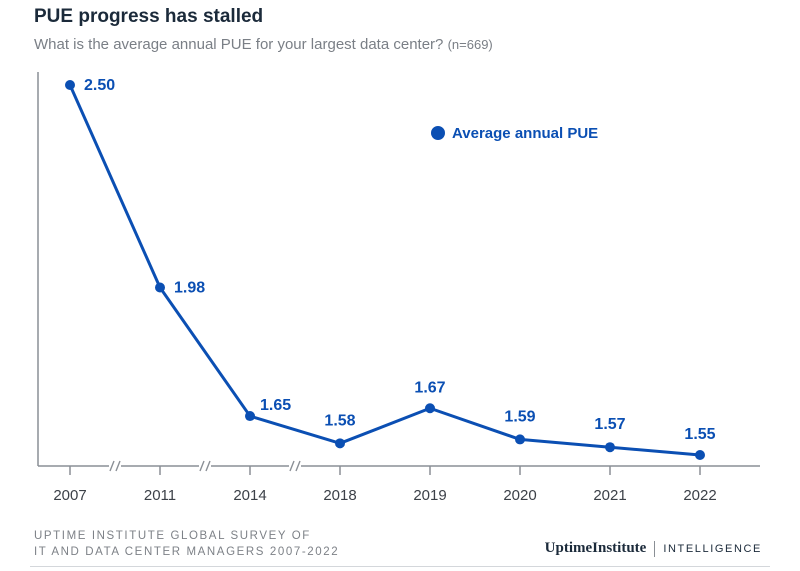 This screenshot has width=800, height=571. What do you see at coordinates (339, 420) in the screenshot?
I see `data-label: 1.58` at bounding box center [339, 420].